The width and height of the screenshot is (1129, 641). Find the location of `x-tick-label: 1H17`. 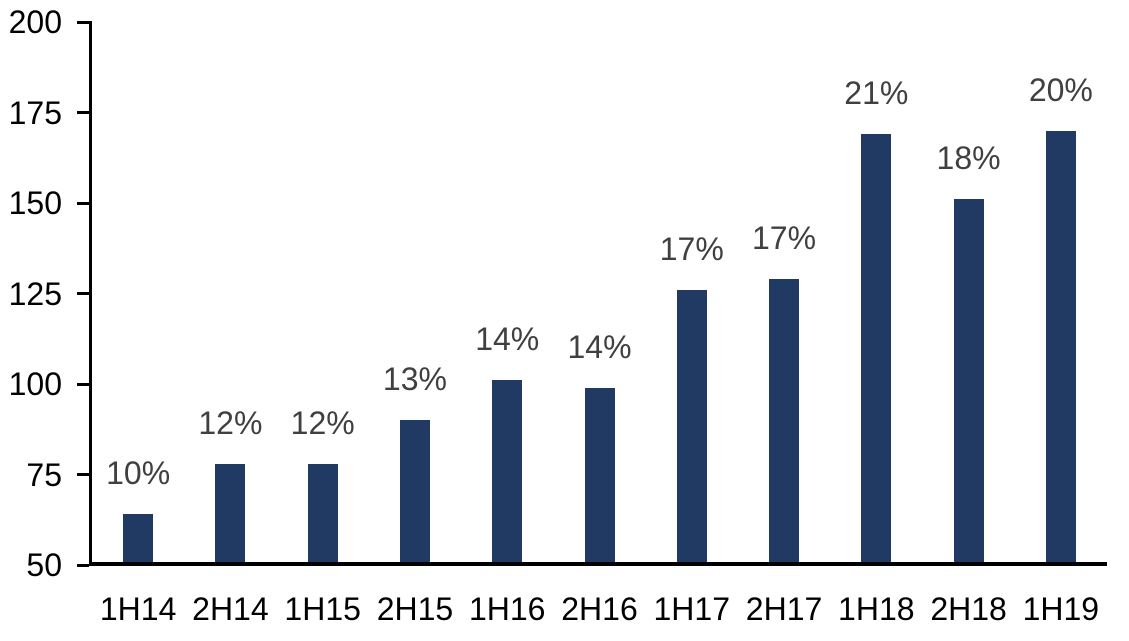

x-tick-label: 1H17 is located at coordinates (692, 609).